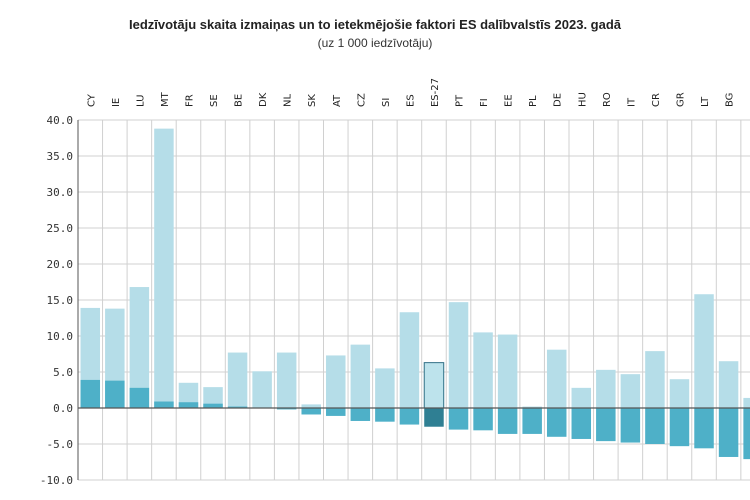  Describe the element at coordinates (214, 100) in the screenshot. I see `category-label: SE` at that location.